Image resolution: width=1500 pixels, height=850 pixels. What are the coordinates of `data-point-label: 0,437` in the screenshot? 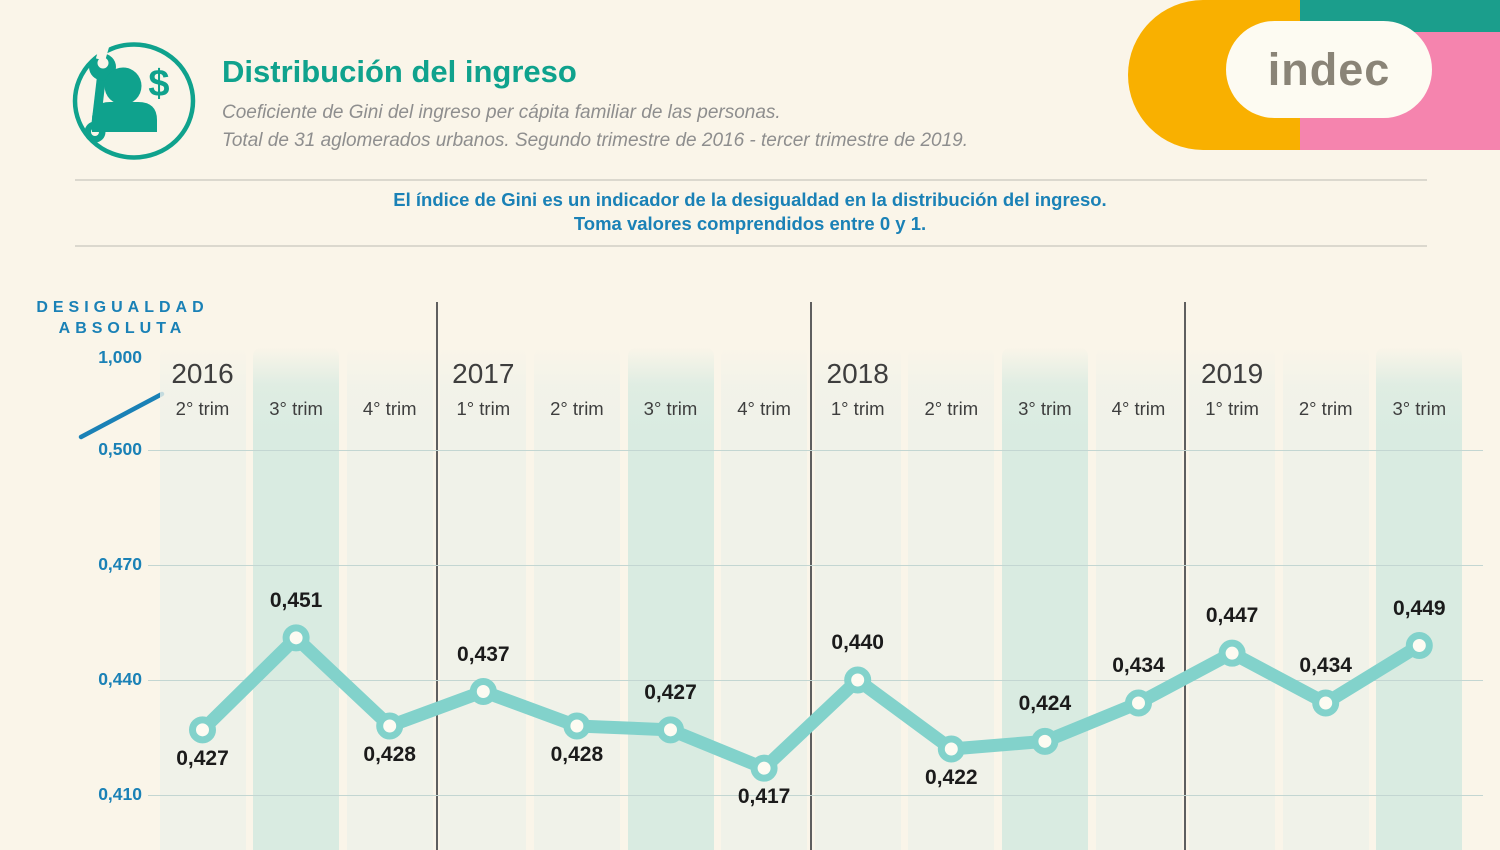 It's located at (483, 654).